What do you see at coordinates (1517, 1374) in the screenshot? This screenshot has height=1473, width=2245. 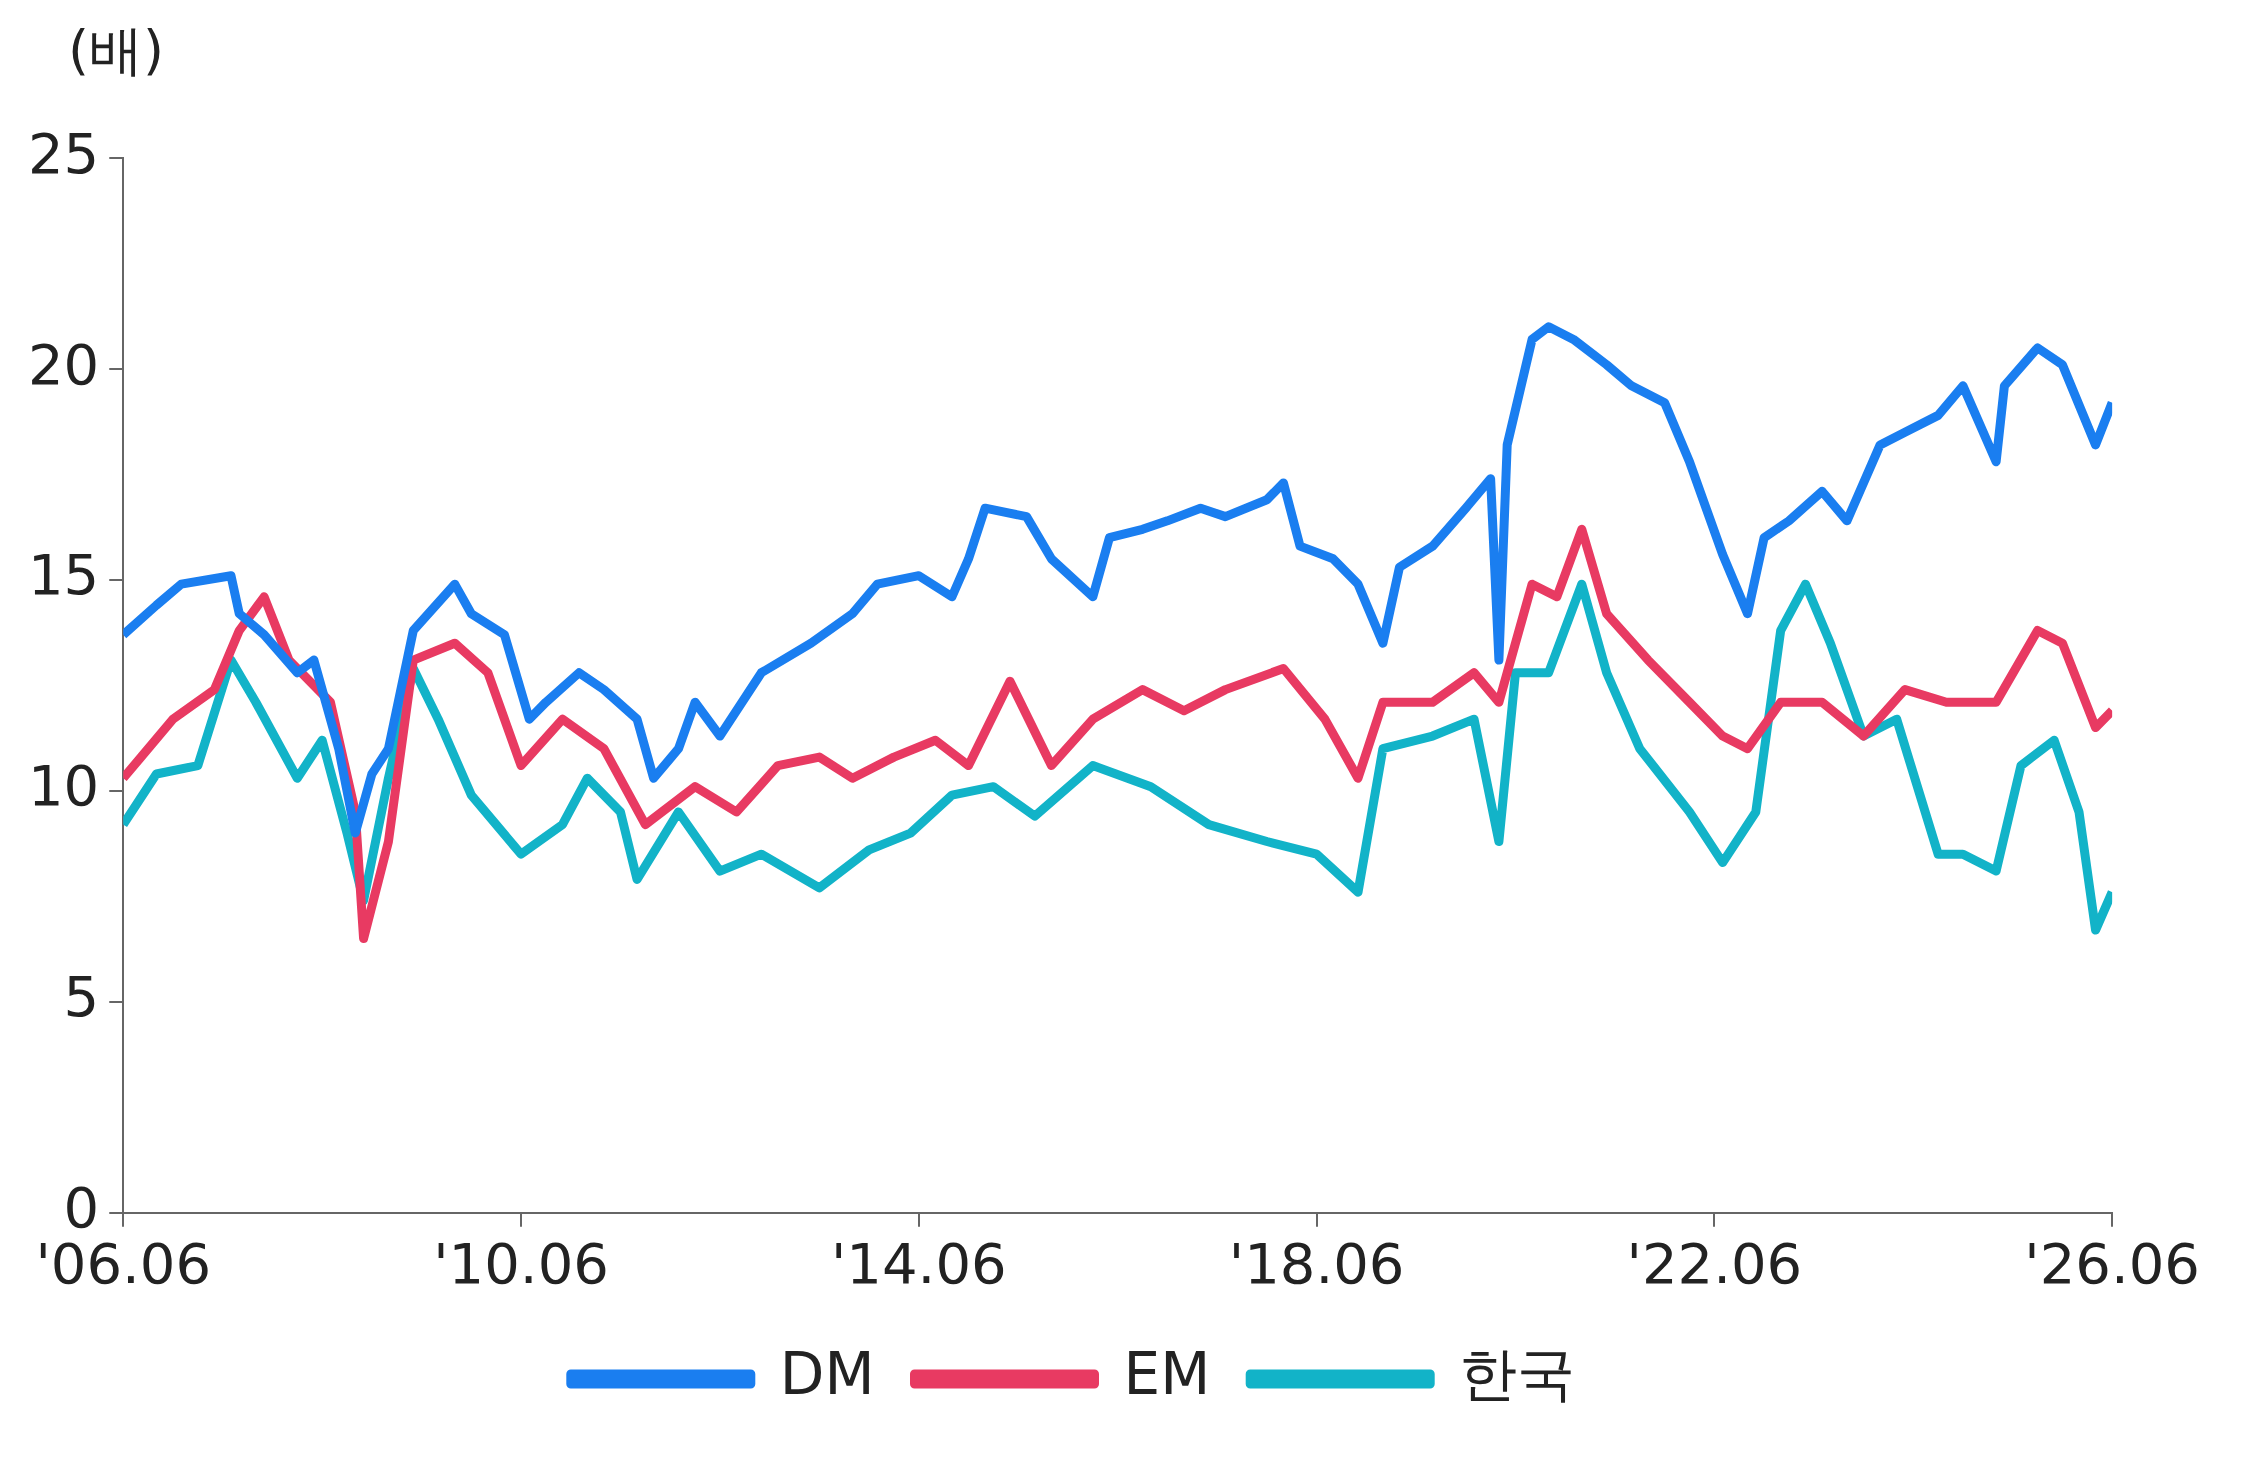 I see `legend-label: 한국` at bounding box center [1517, 1374].